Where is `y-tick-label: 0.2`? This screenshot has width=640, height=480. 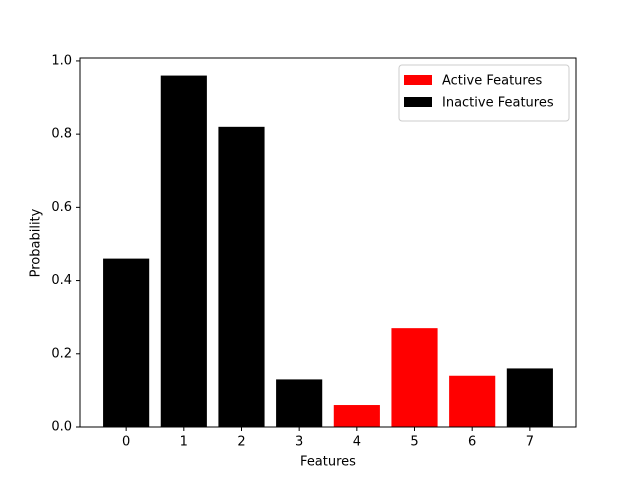 y-tick-label: 0.2 is located at coordinates (61, 353).